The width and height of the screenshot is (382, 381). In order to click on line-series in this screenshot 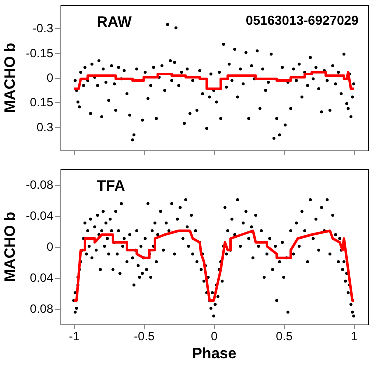, I will do `click(214, 266)`.